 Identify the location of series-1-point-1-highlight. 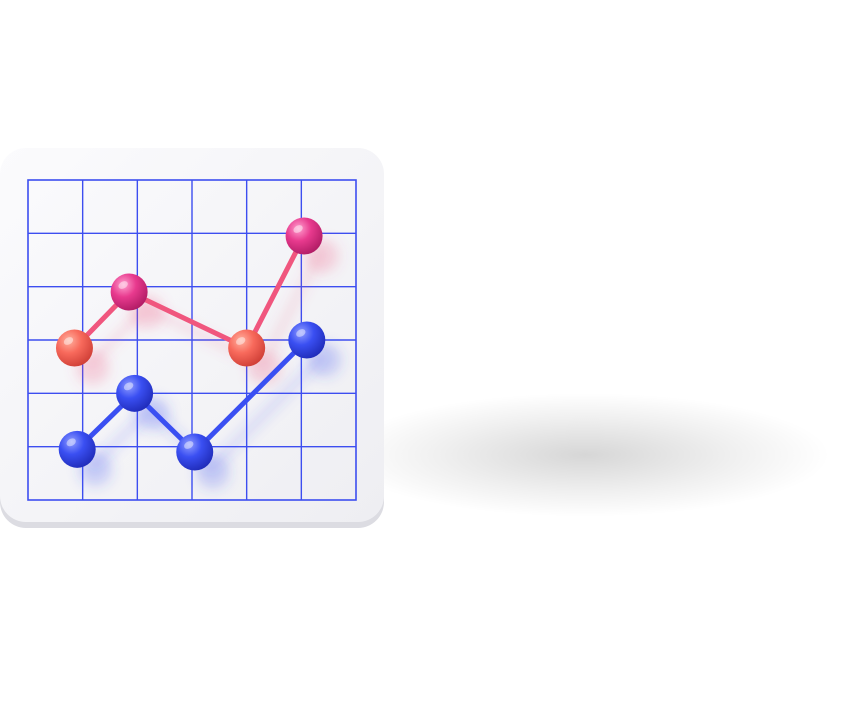
(68, 341).